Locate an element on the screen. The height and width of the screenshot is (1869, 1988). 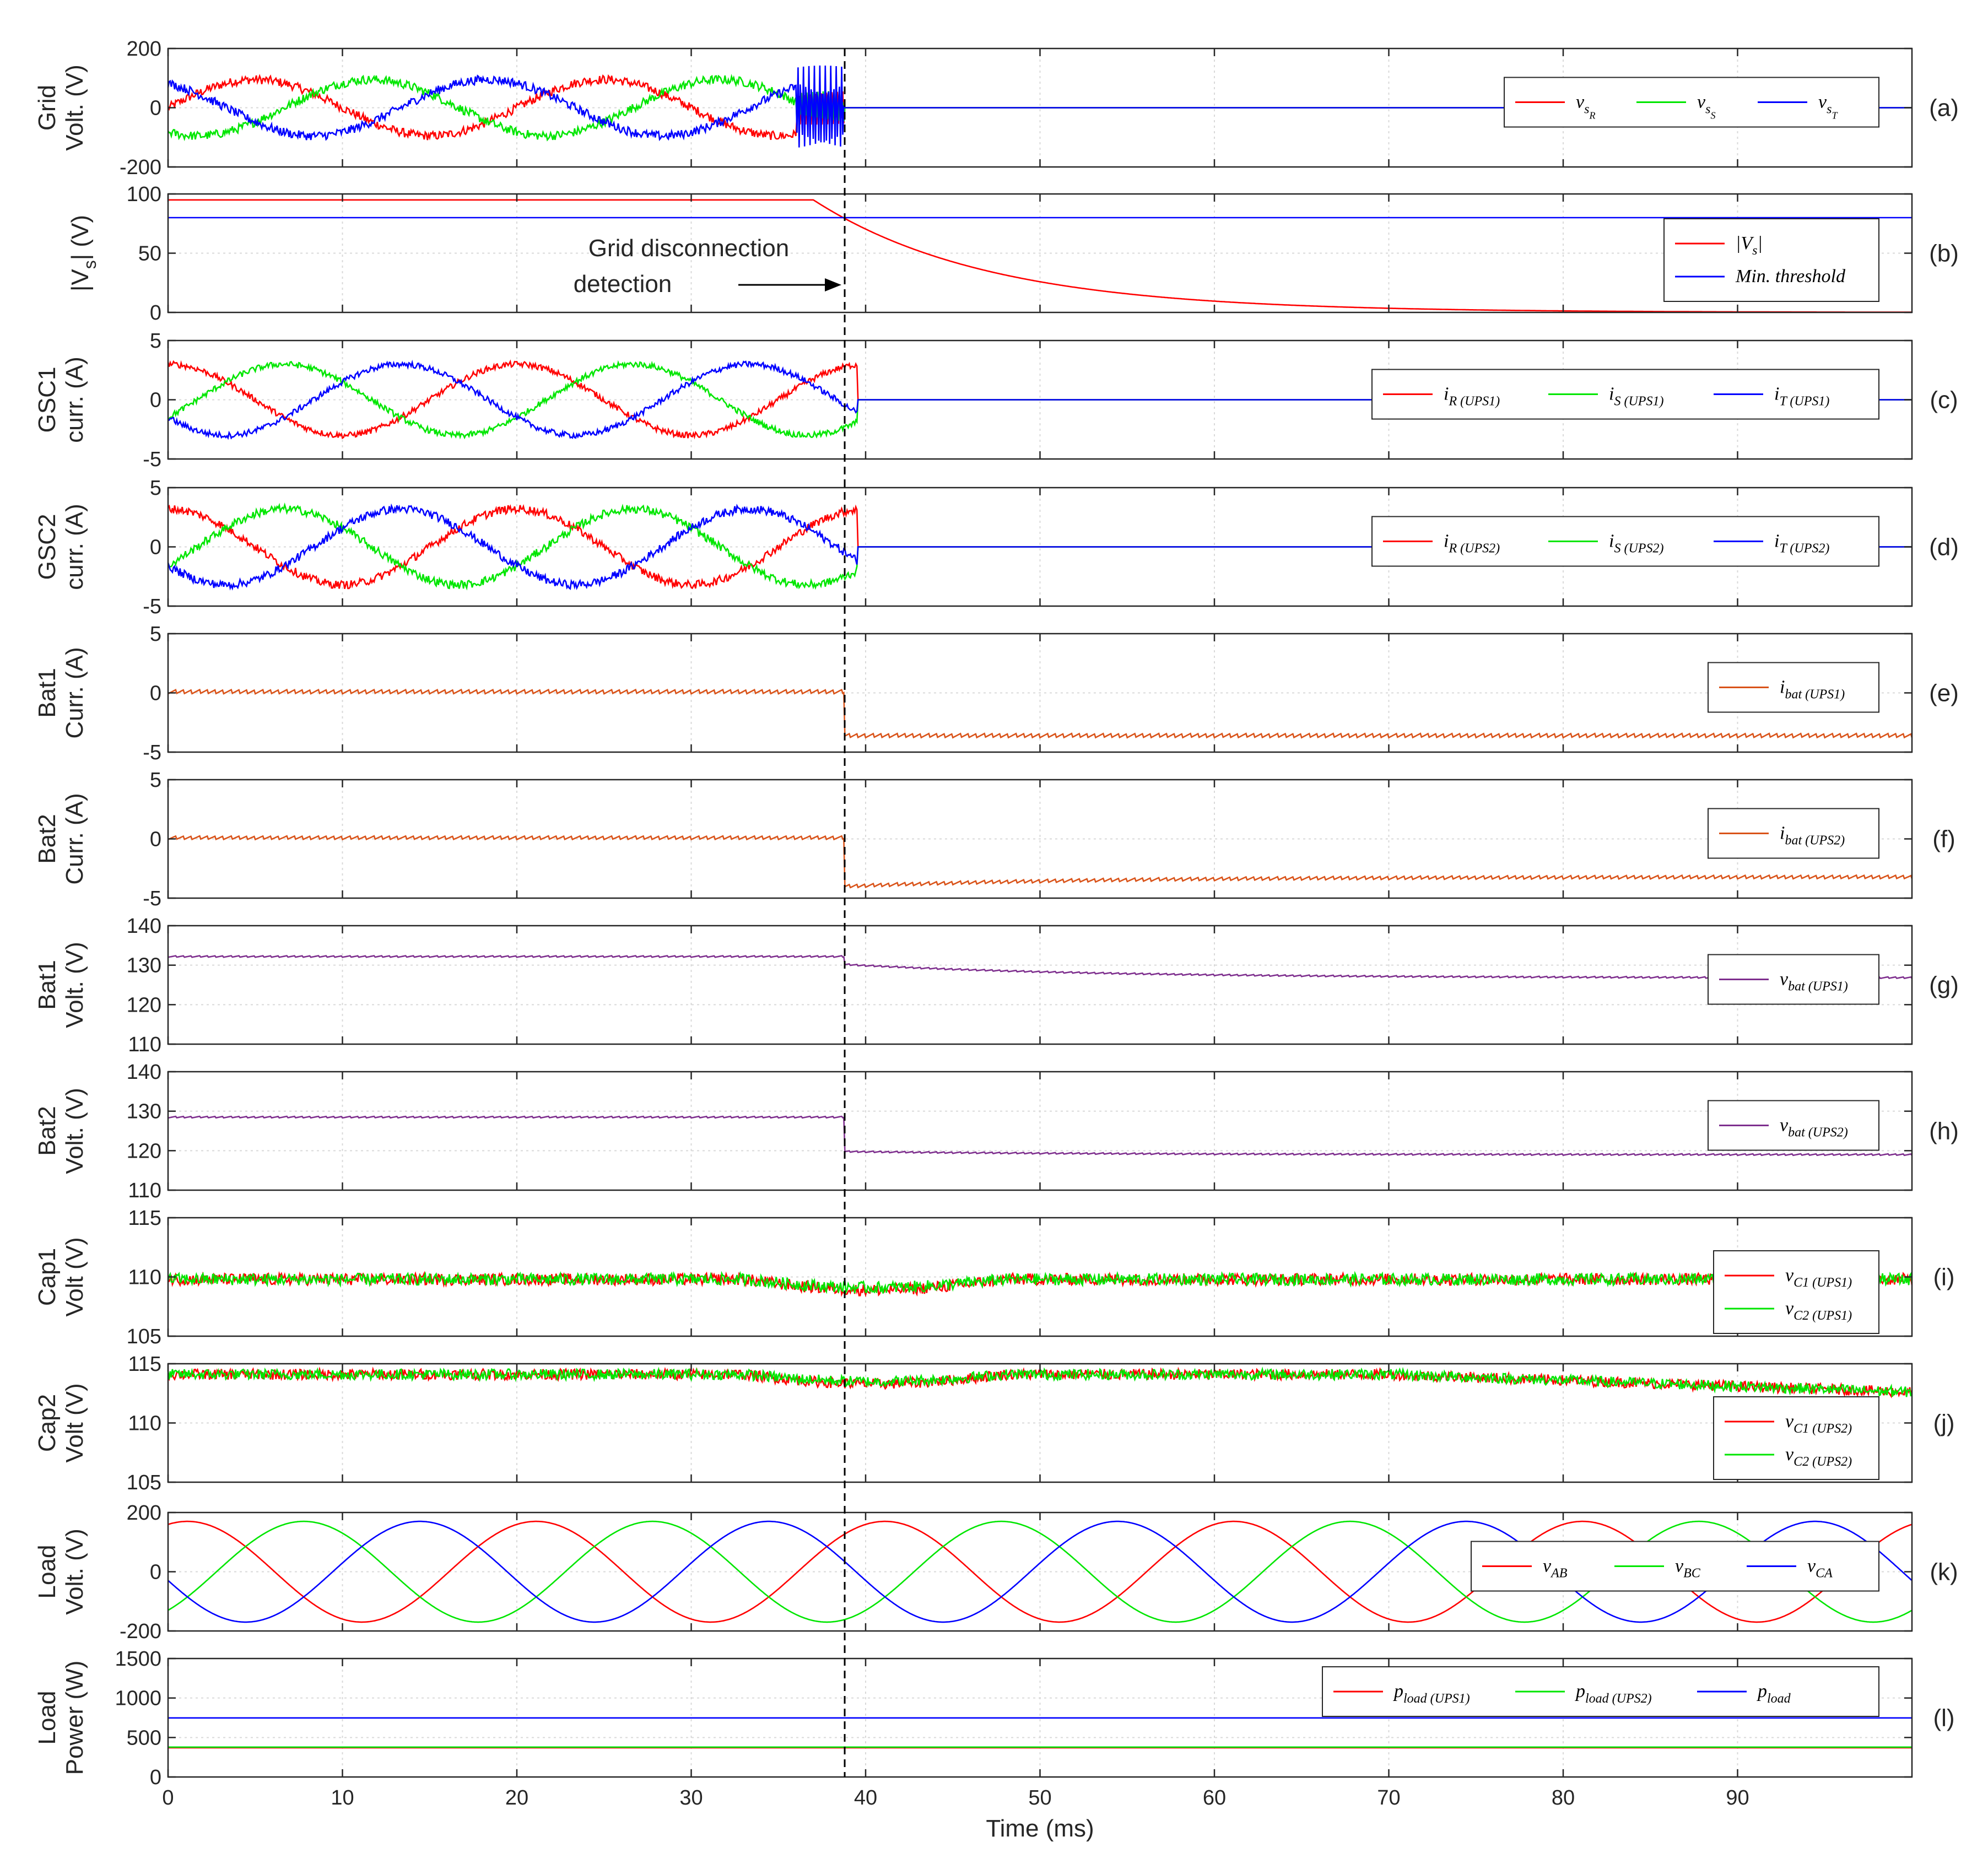
legend-subsub: R is located at coordinates (1592, 115).